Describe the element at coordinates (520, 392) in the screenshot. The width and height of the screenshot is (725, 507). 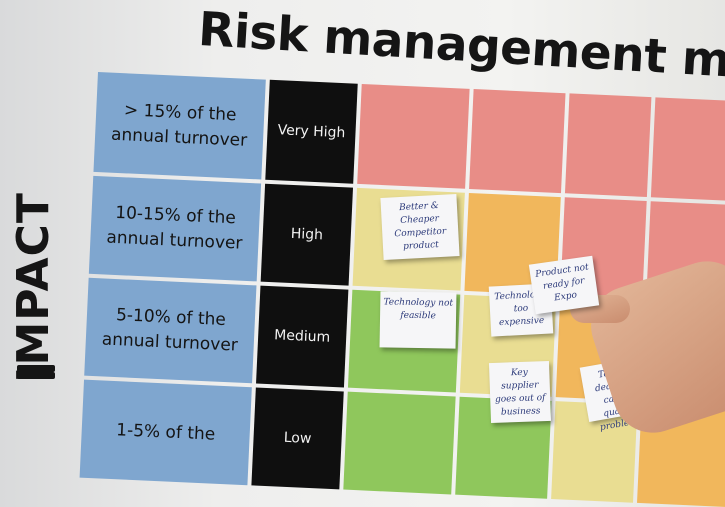
I see `sticky-note: Key supplier goes out of business` at that location.